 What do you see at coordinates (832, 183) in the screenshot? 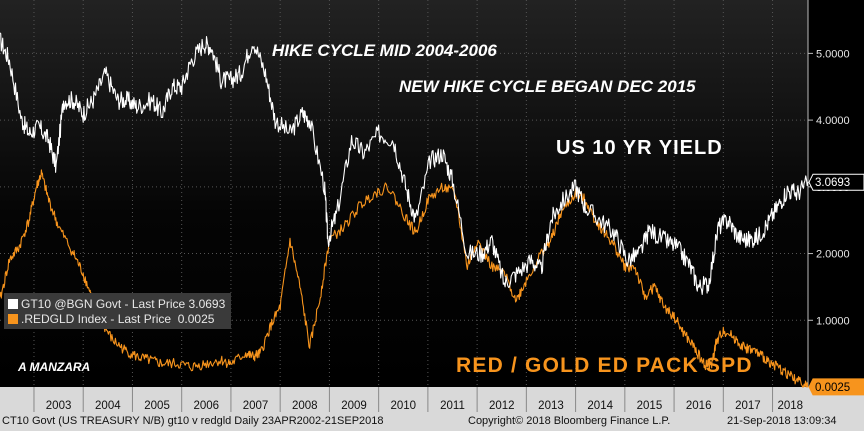
I see `last-value-label: 3.0693` at bounding box center [832, 183].